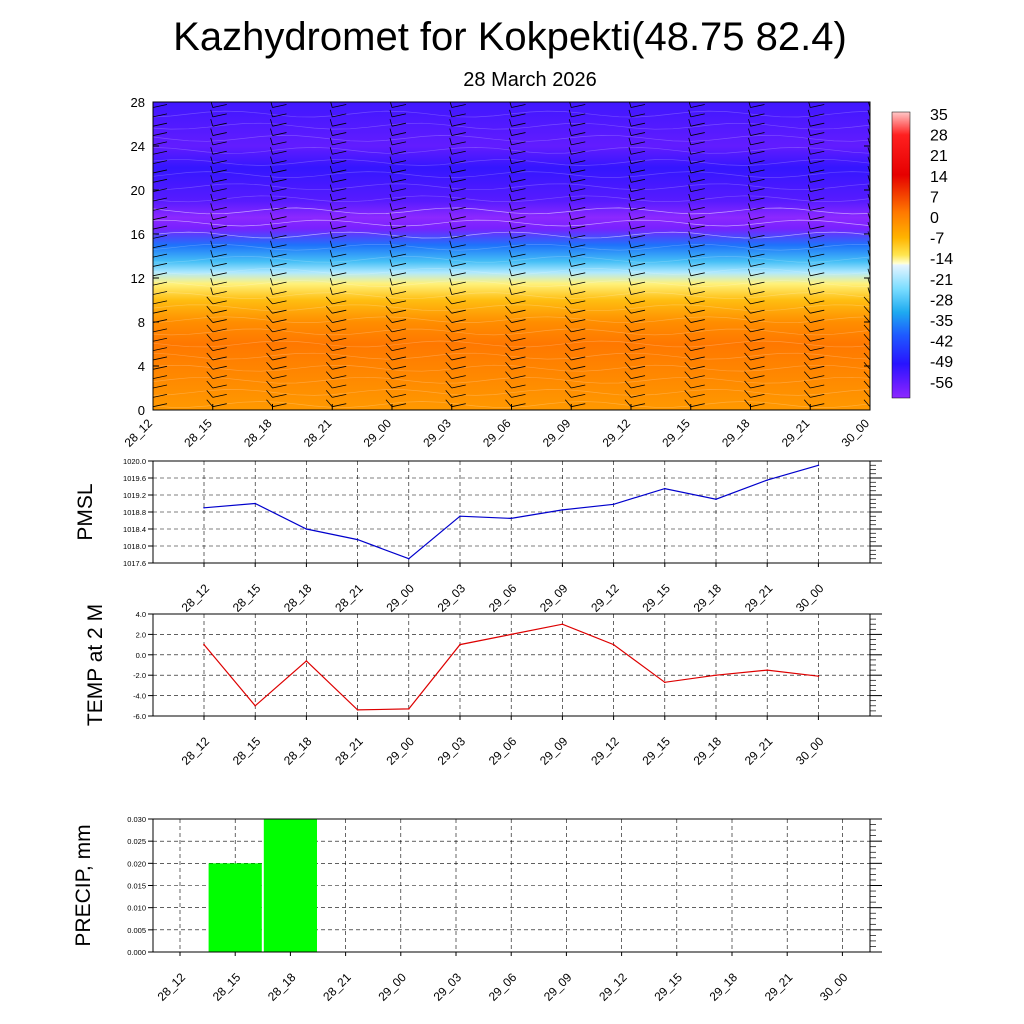  I want to click on colorbar-label: -35, so click(941, 321).